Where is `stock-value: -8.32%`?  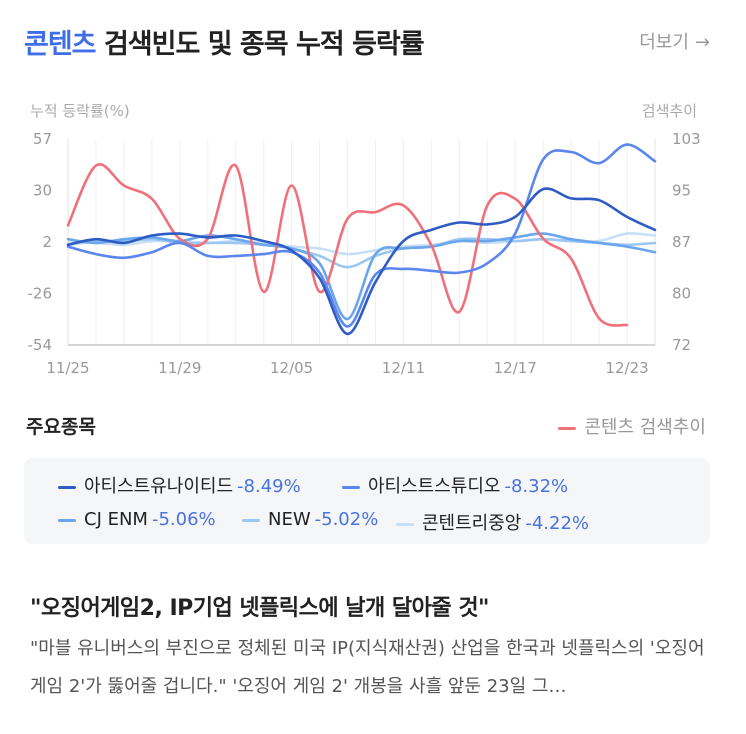 stock-value: -8.32% is located at coordinates (536, 486).